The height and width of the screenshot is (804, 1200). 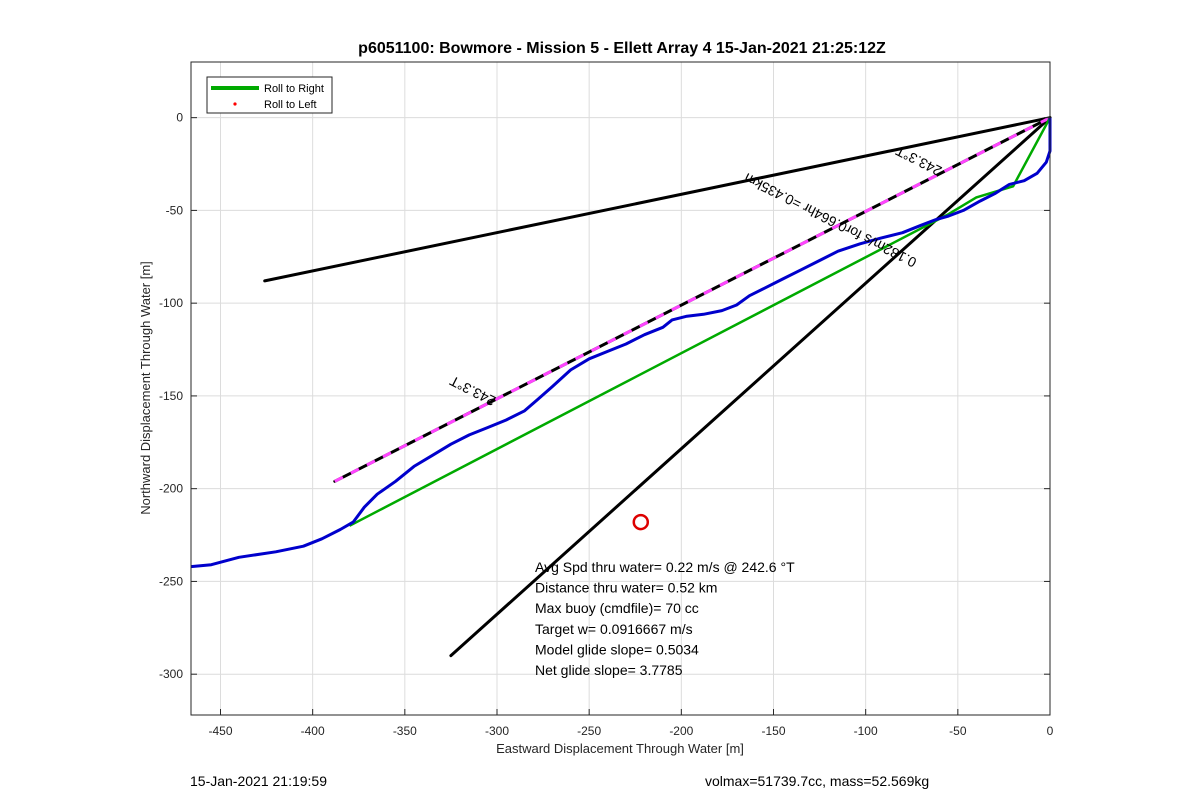 What do you see at coordinates (171, 396) in the screenshot?
I see `y-tick-label: -150` at bounding box center [171, 396].